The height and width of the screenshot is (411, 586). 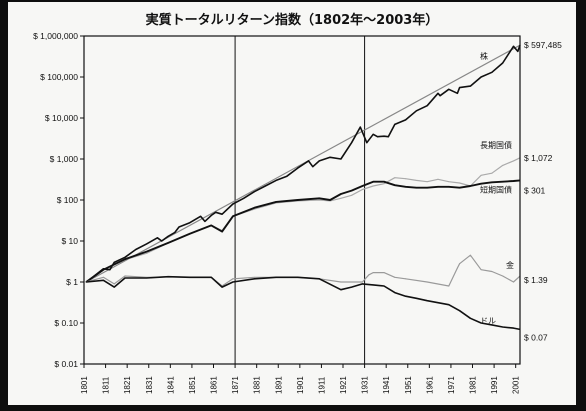 What do you see at coordinates (192, 385) in the screenshot?
I see `x-tick-label: 1851` at bounding box center [192, 385].